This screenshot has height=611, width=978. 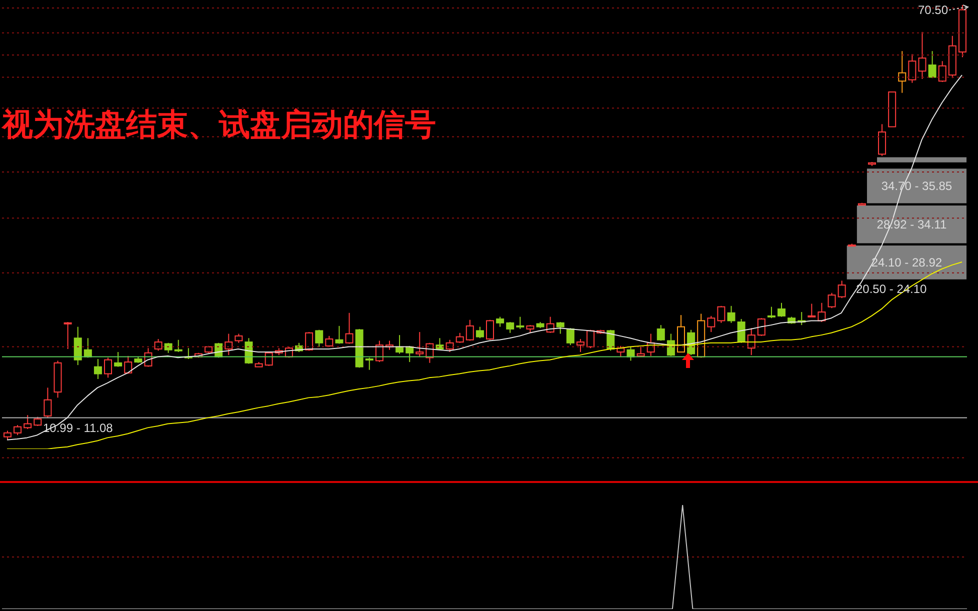 I want to click on band-label: 24.10 - 28.92, so click(x=906, y=263).